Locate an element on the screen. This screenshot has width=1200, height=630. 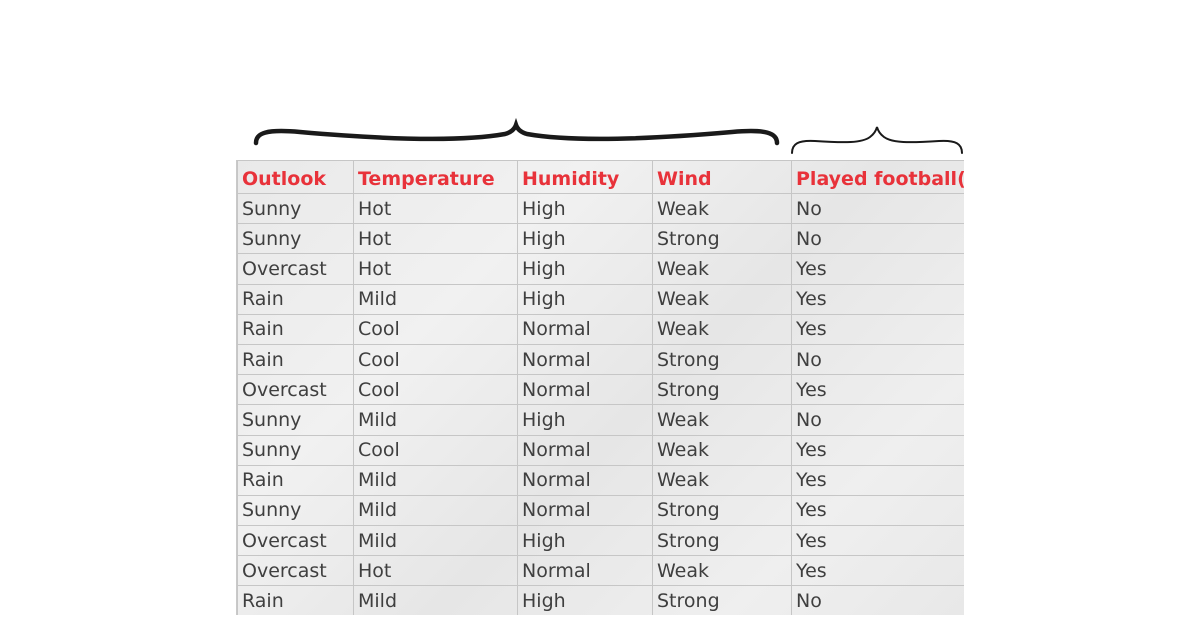
header-wind: Wind is located at coordinates (722, 177).